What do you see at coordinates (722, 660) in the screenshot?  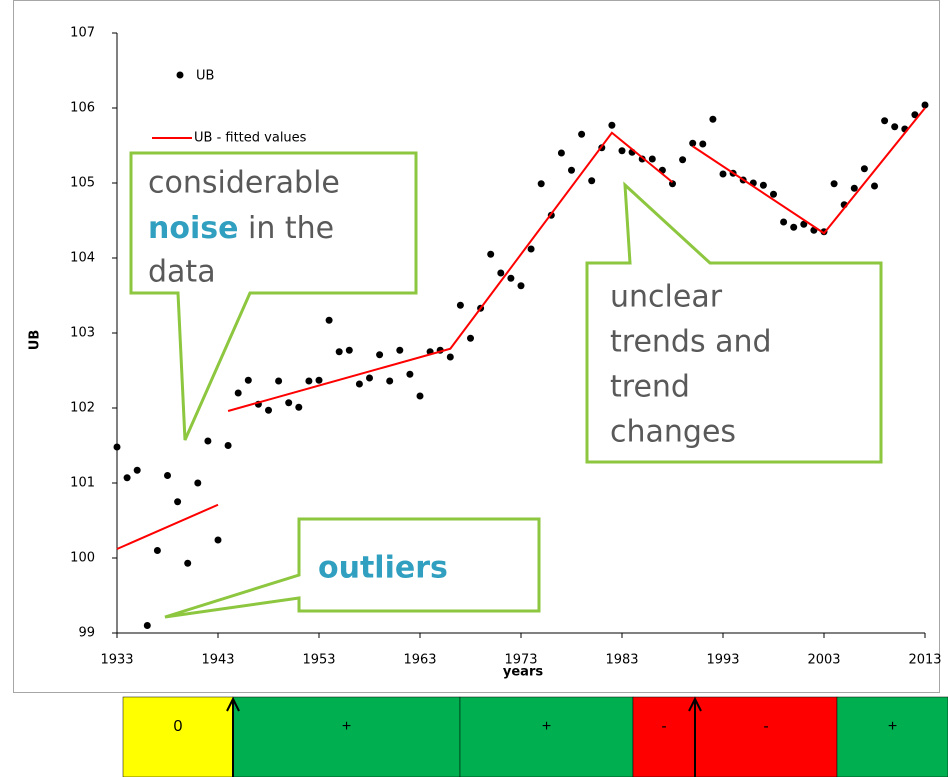 I see `x-tick-label: 1993` at bounding box center [722, 660].